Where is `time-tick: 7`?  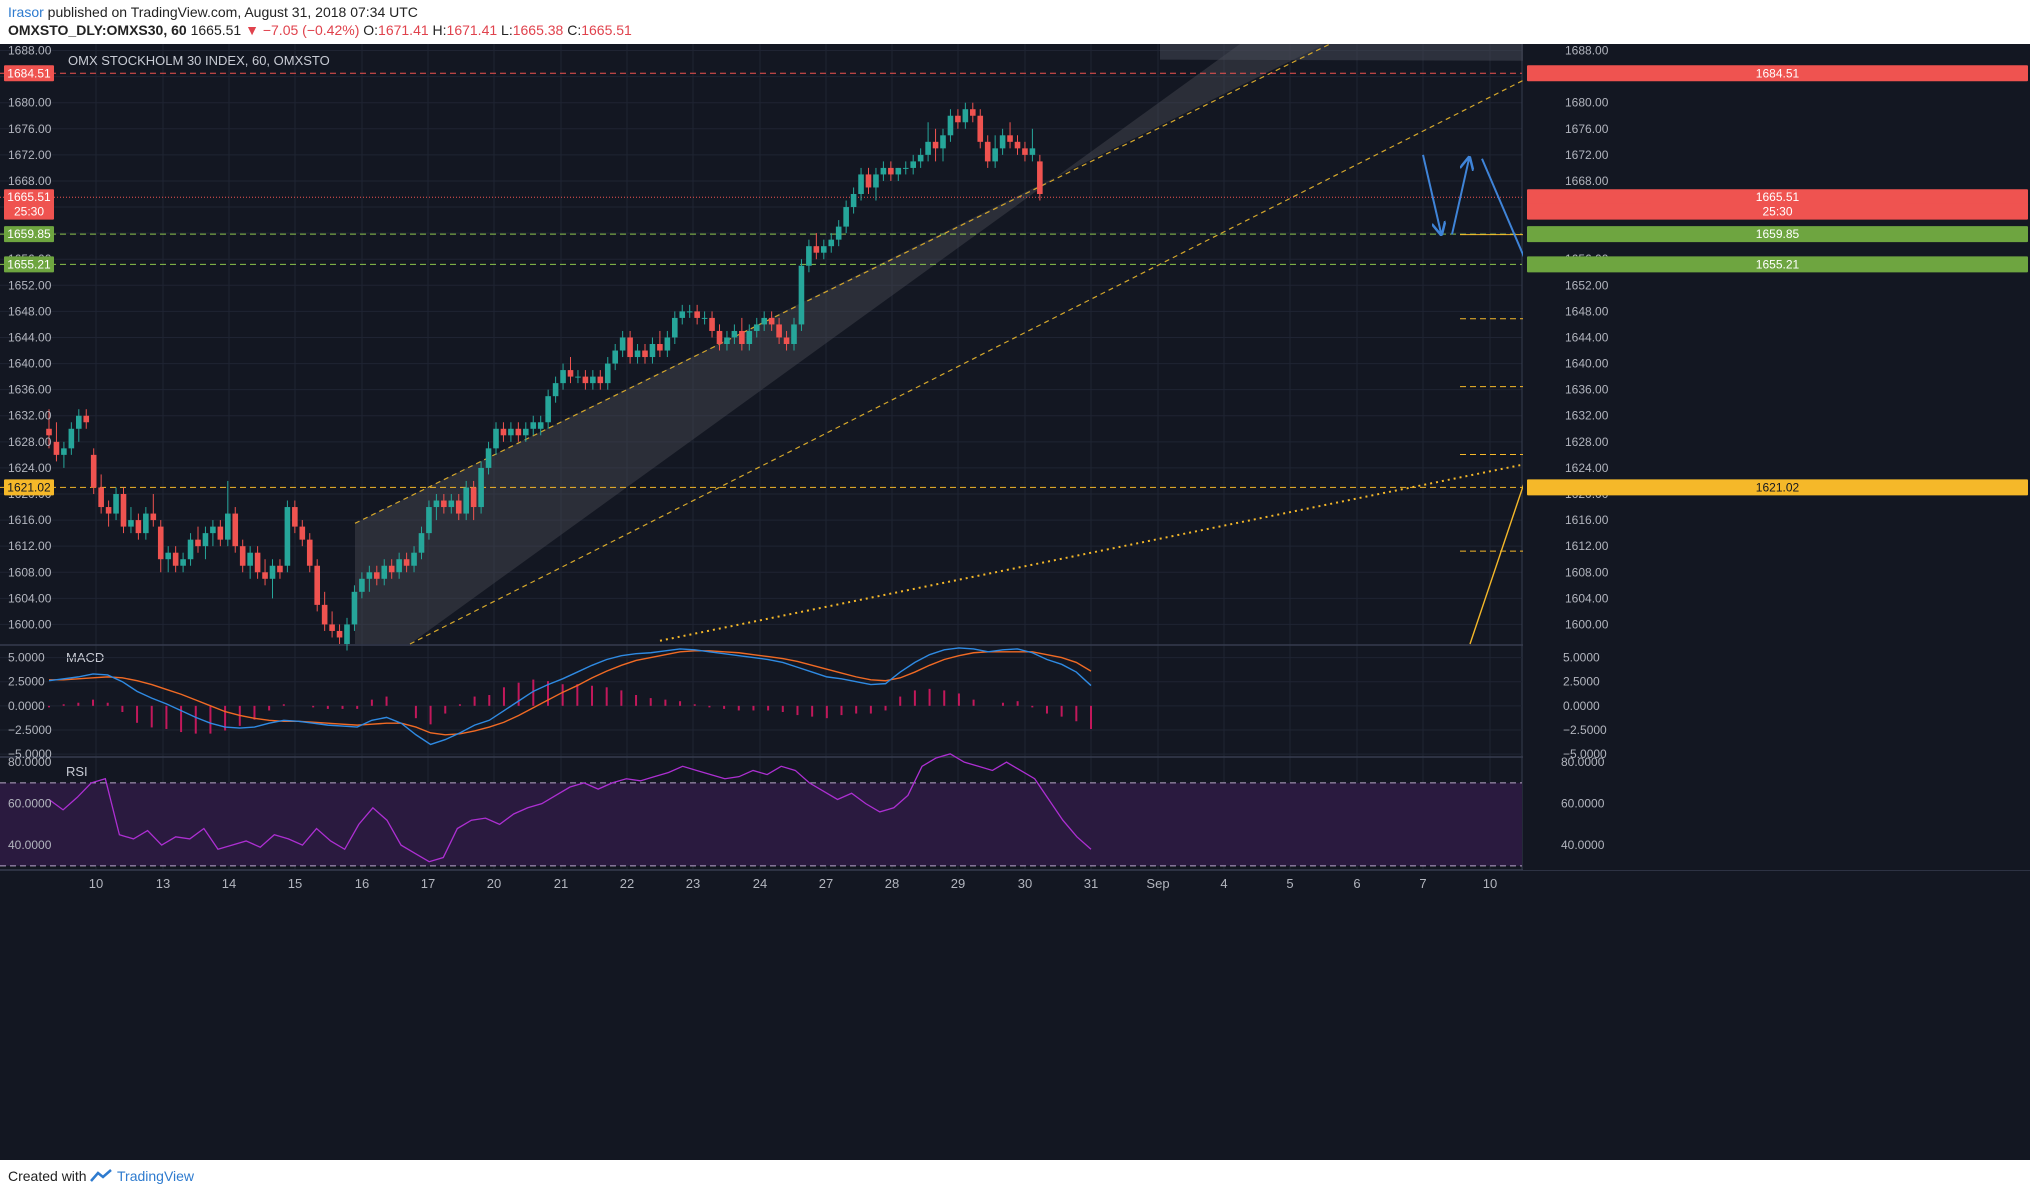
time-tick: 7 is located at coordinates (1422, 883).